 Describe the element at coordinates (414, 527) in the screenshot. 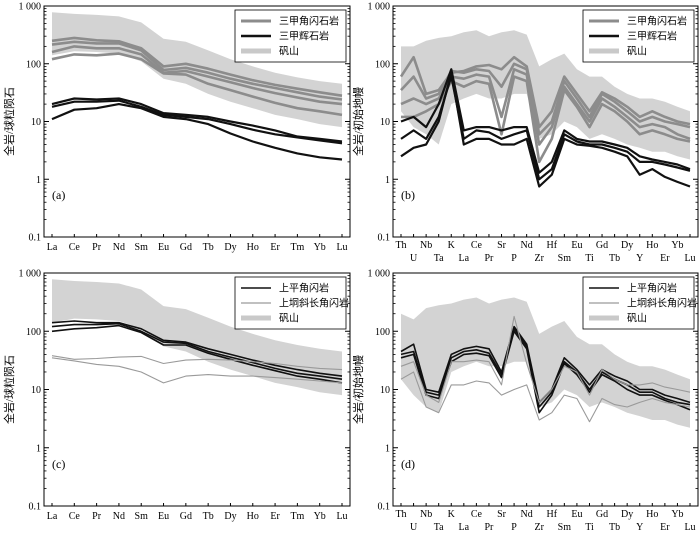

I see `x-tick-label: U` at that location.